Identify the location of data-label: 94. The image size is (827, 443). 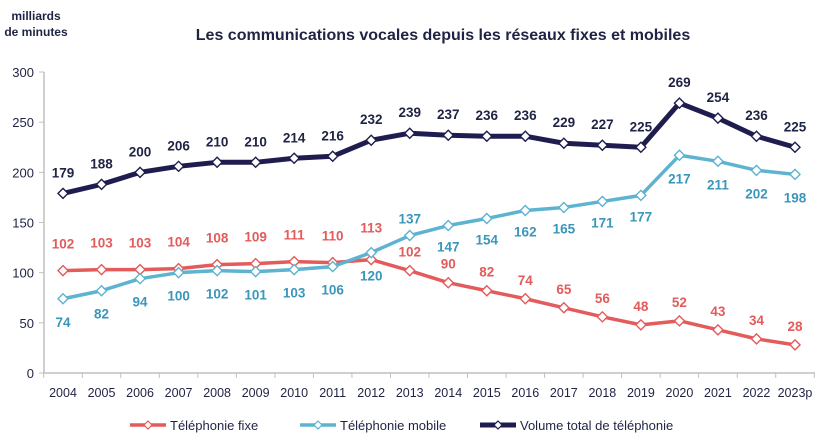
(141, 302).